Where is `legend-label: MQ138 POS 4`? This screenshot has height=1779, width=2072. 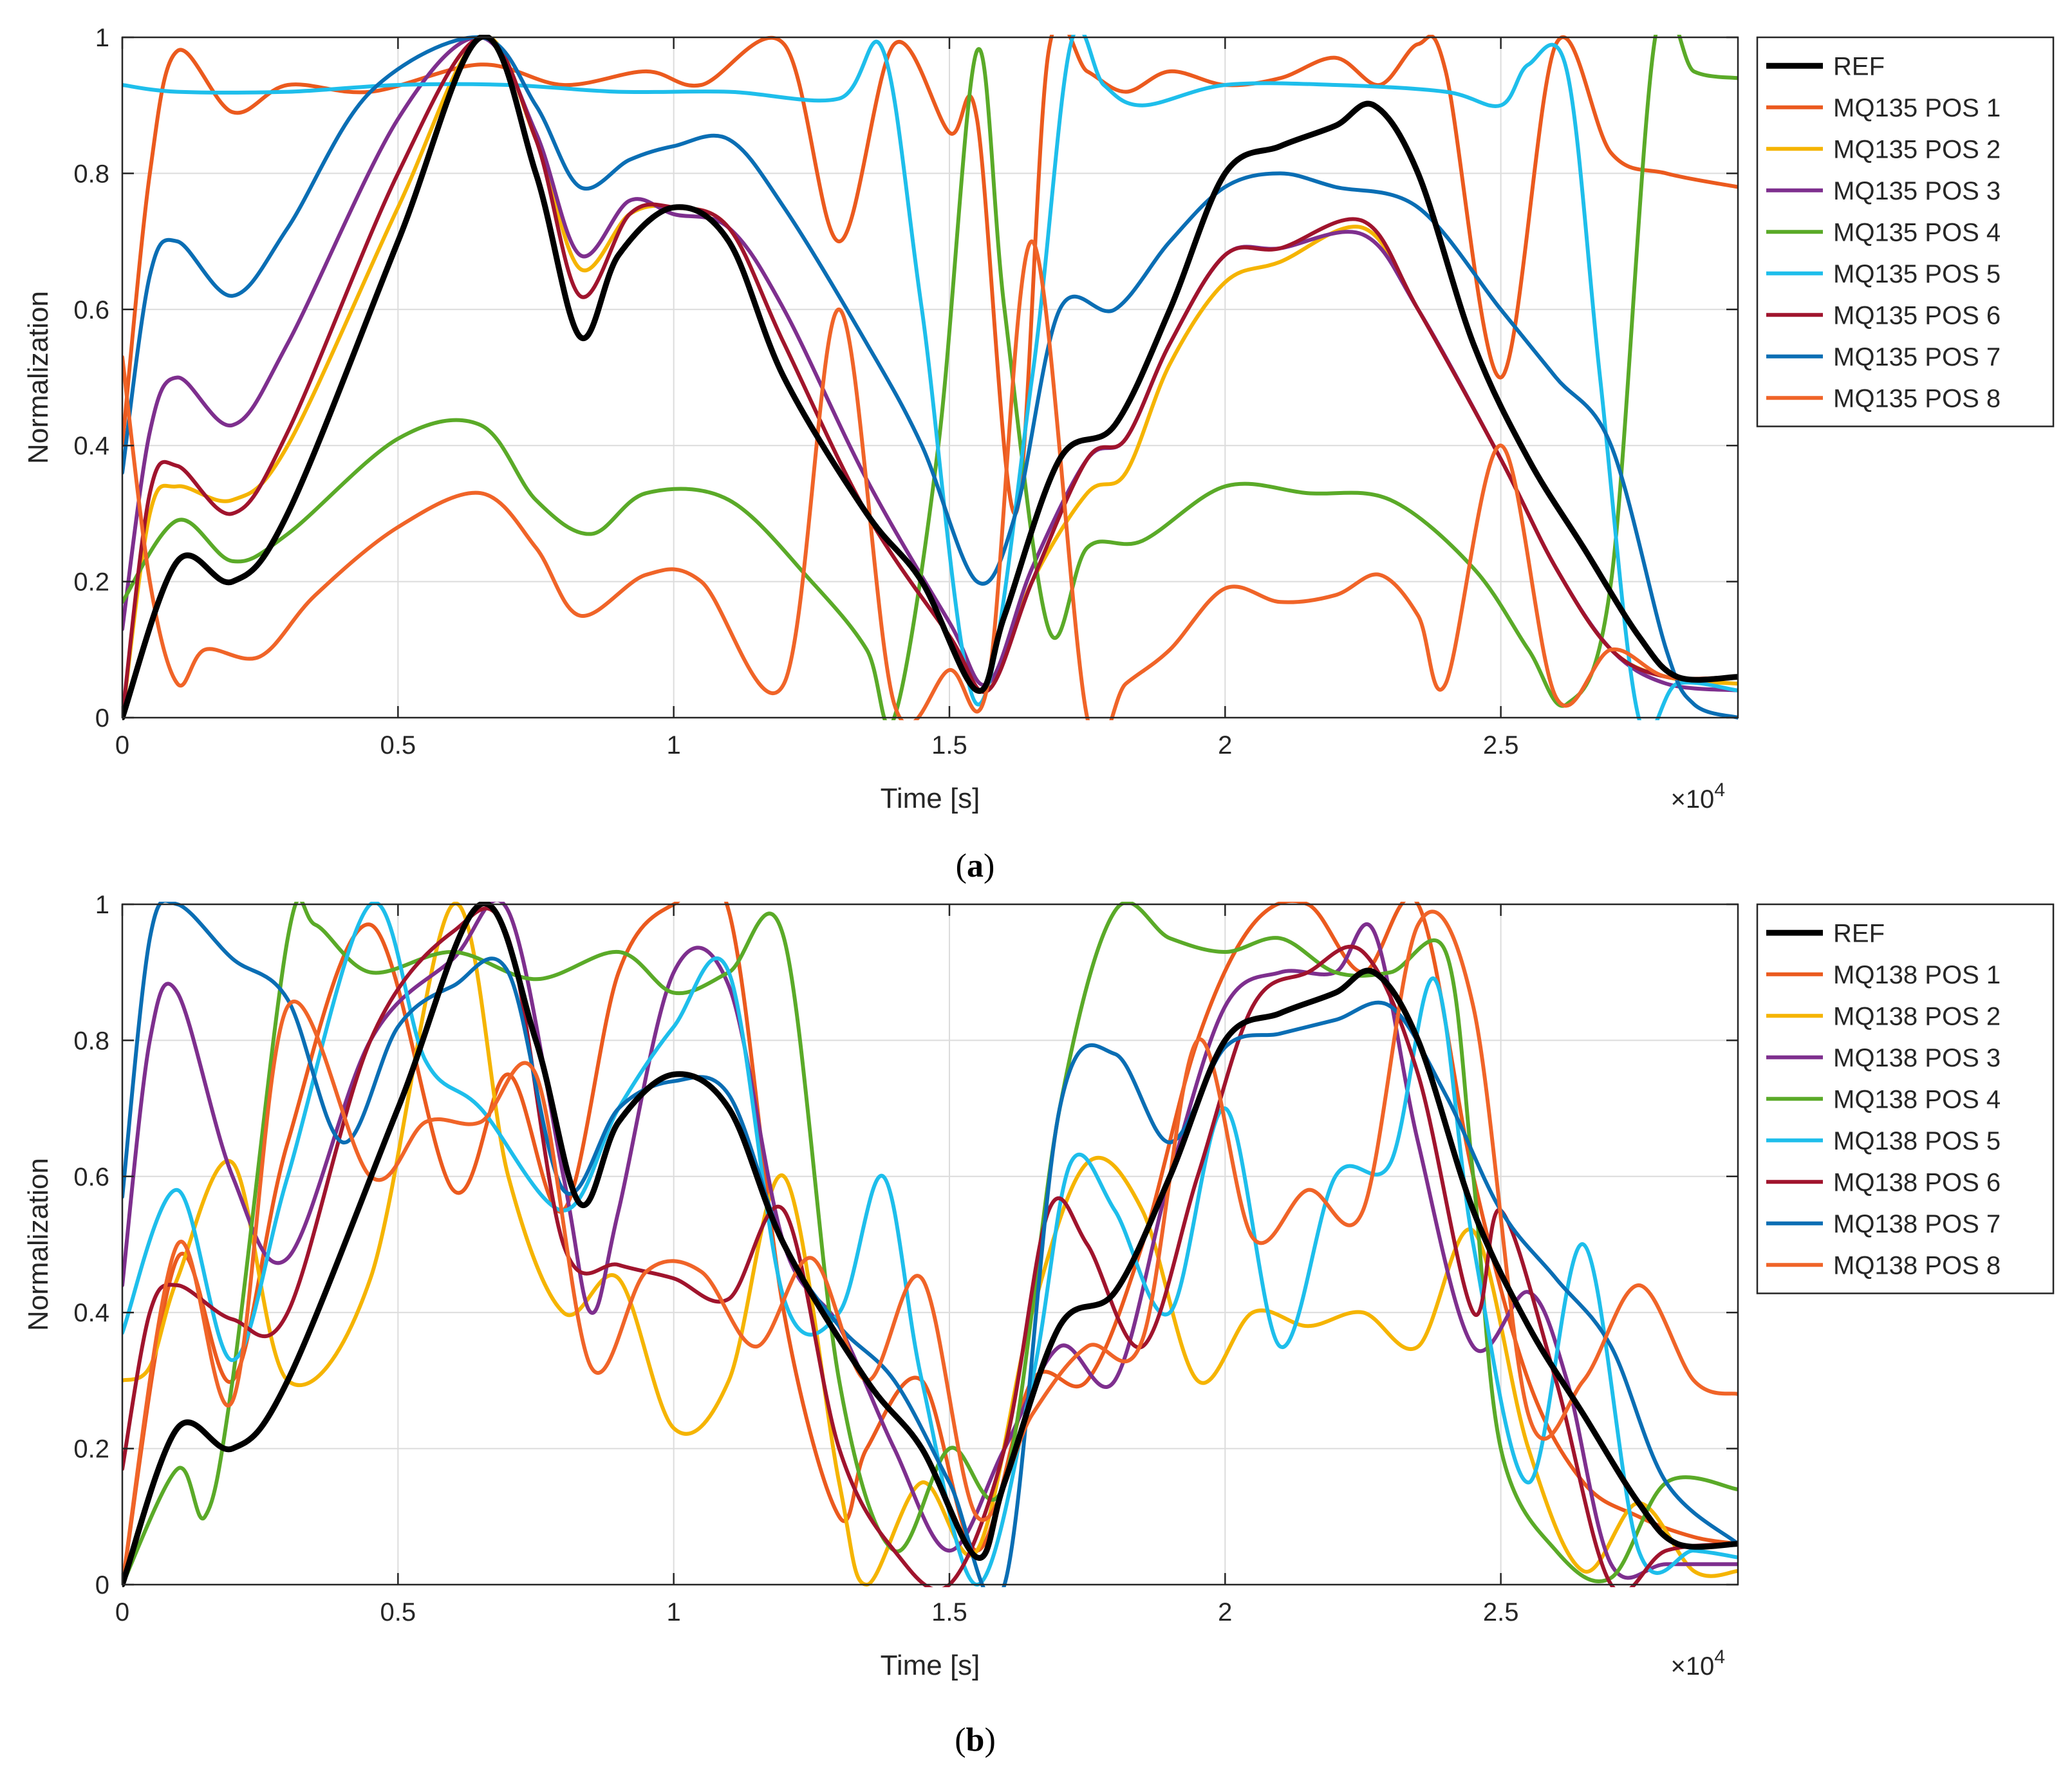 legend-label: MQ138 POS 4 is located at coordinates (1917, 1099).